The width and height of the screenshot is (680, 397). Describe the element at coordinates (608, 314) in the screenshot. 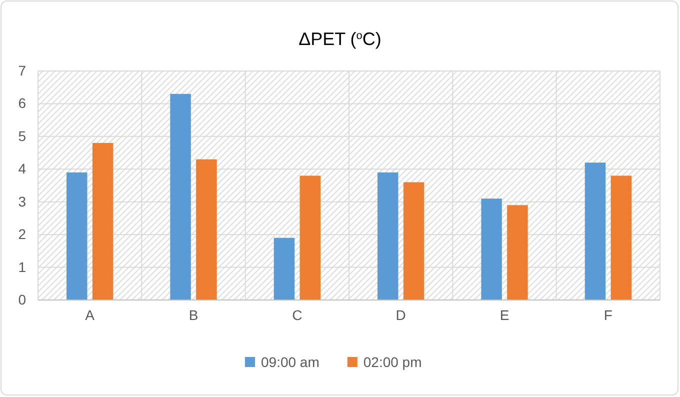

I see `x-tick-label: F` at that location.